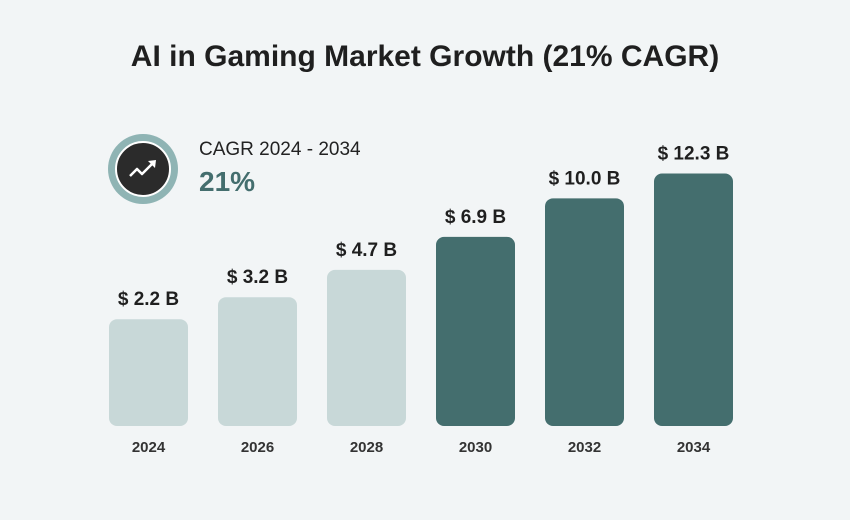 This screenshot has width=850, height=520. I want to click on chart-title: AI in Gaming Market Growth (21% CAGR), so click(425, 56).